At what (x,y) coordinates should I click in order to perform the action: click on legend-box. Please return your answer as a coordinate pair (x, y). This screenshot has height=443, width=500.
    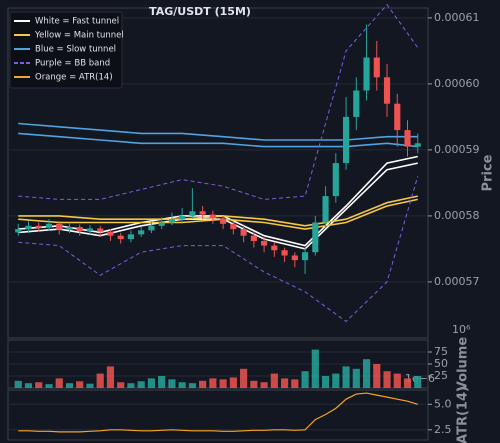
    Looking at the image, I should click on (66, 50).